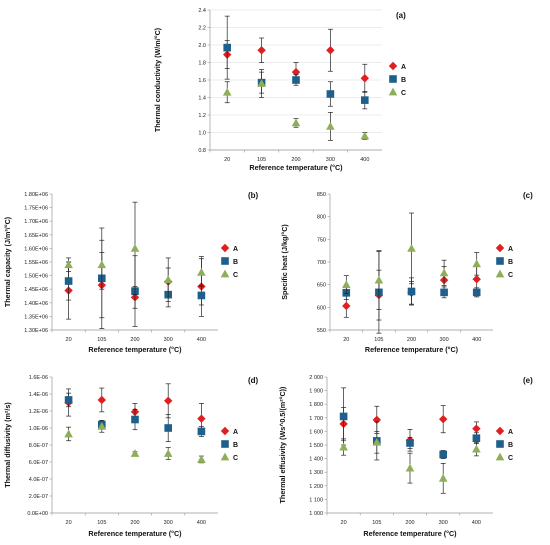 The height and width of the screenshot is (545, 550). What do you see at coordinates (528, 195) in the screenshot?
I see `panel-label: (c)` at bounding box center [528, 195].